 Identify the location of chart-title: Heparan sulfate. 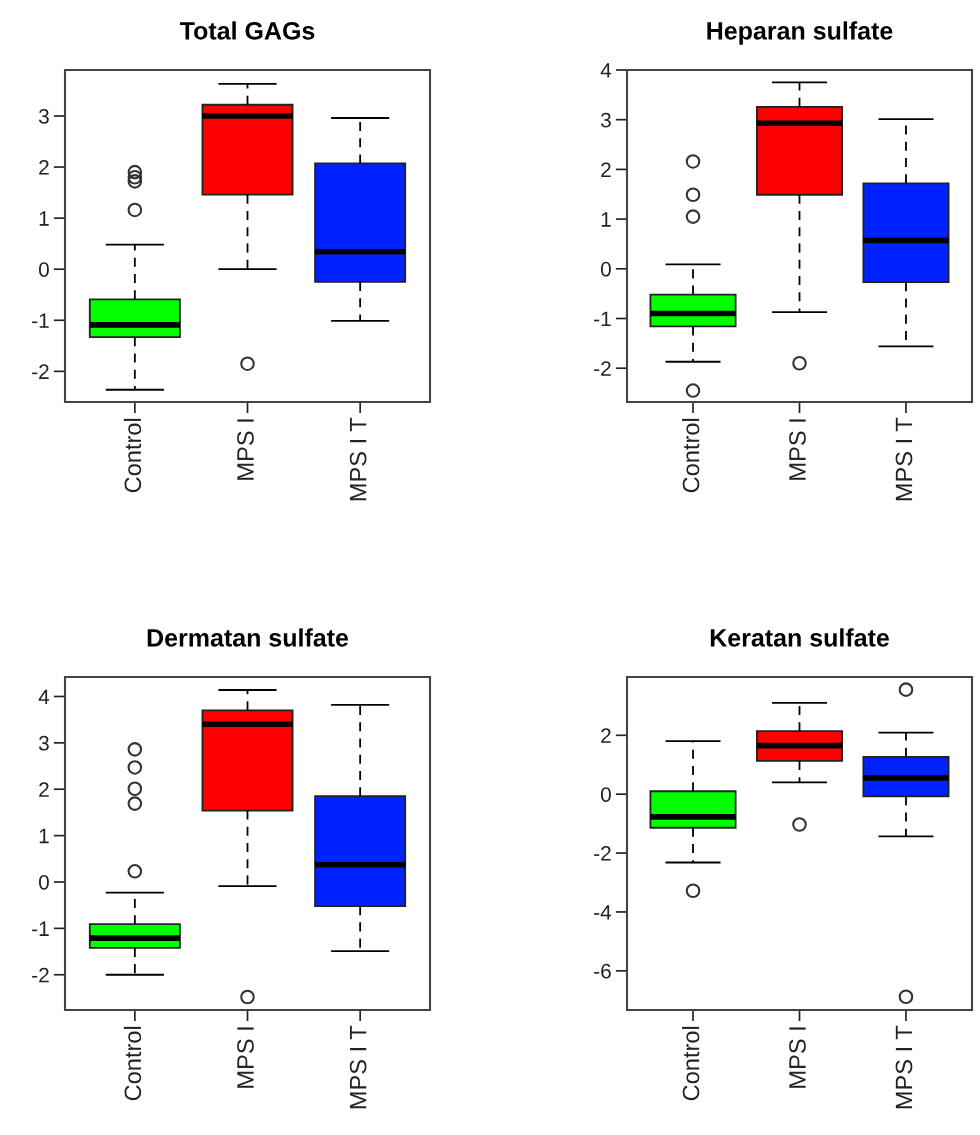
(800, 33).